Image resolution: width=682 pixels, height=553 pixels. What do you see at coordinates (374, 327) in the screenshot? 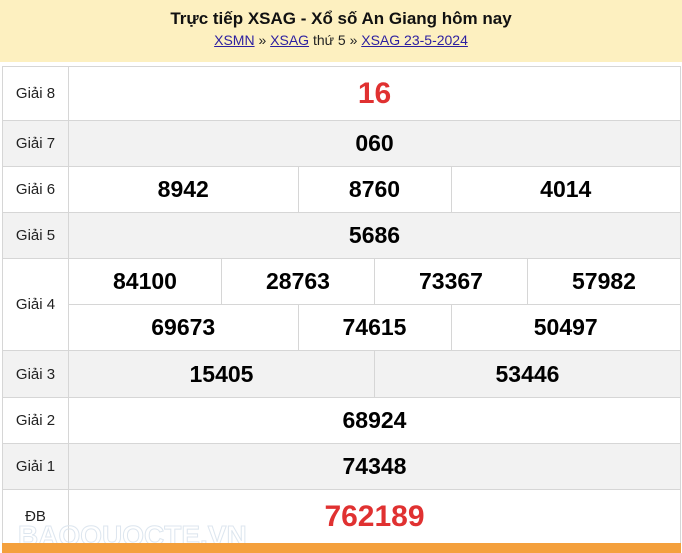
I see `prize-value: 74615` at bounding box center [374, 327].